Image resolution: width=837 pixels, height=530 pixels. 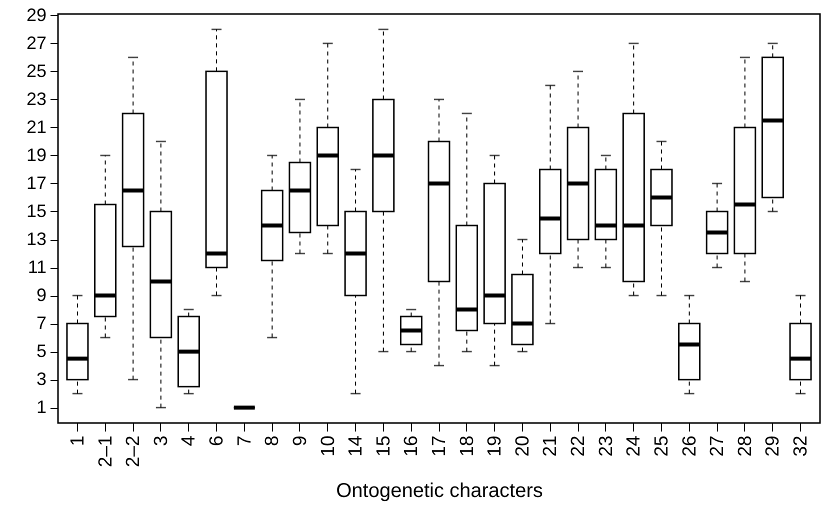 What do you see at coordinates (36, 98) in the screenshot?
I see `y-tick-label: 23` at bounding box center [36, 98].